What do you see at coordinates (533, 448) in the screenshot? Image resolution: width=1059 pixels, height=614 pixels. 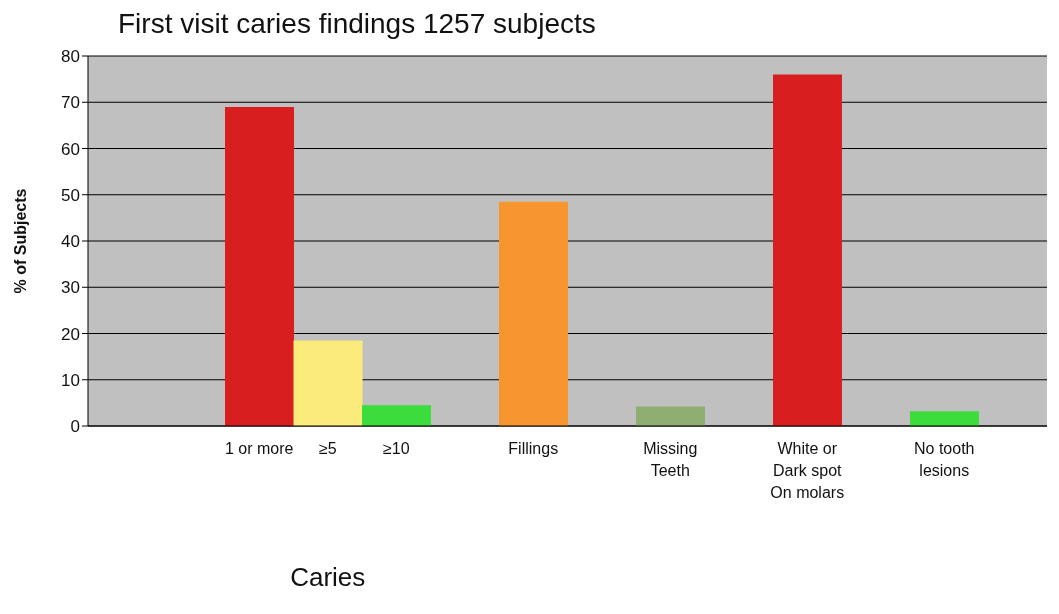 I see `x-tick-label: Fillings` at bounding box center [533, 448].